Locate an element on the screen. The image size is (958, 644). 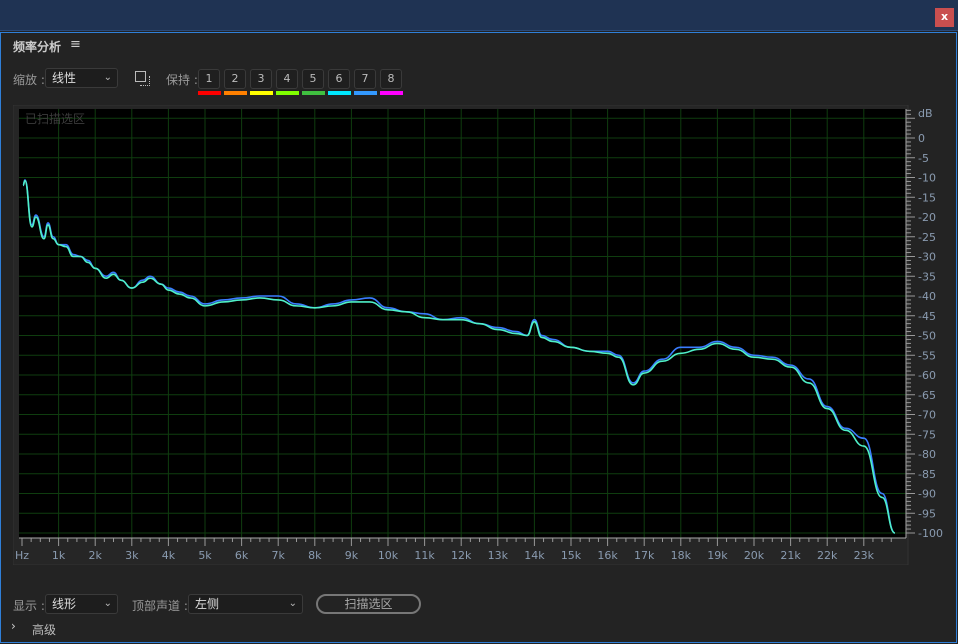
y-tick-label: -55 is located at coordinates (927, 355).